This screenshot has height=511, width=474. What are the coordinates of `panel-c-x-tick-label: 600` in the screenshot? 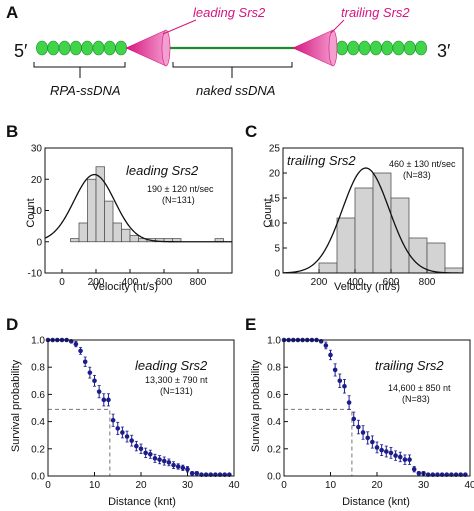 It's located at (391, 282).